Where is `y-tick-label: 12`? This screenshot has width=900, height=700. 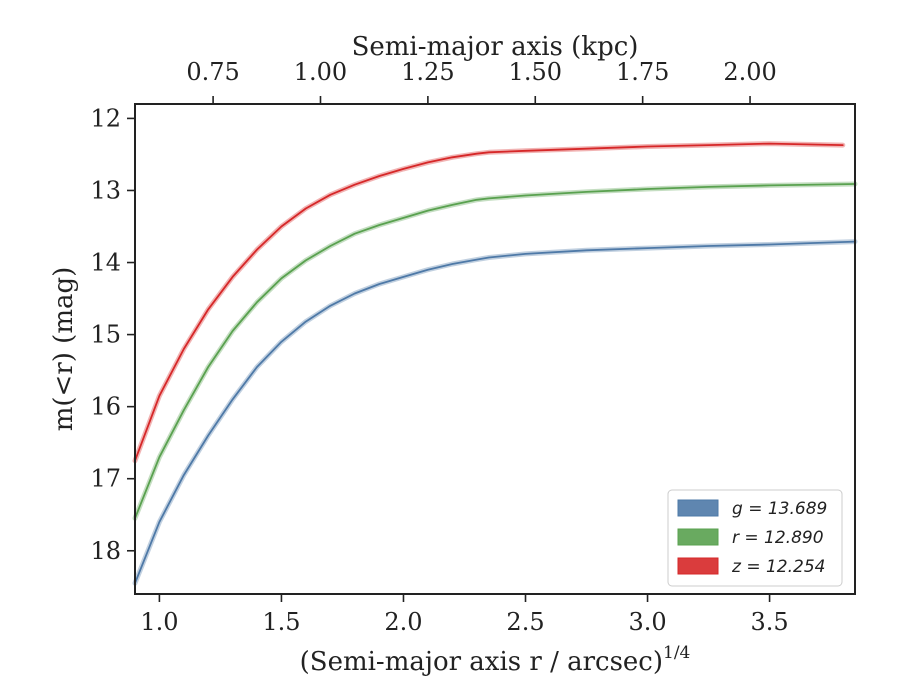 y-tick-label: 12 is located at coordinates (105, 118).